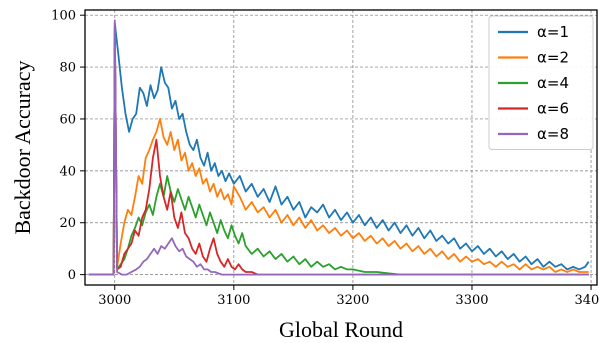 This screenshot has height=343, width=599. Describe the element at coordinates (67, 223) in the screenshot. I see `y-tick-label: 20` at that location.